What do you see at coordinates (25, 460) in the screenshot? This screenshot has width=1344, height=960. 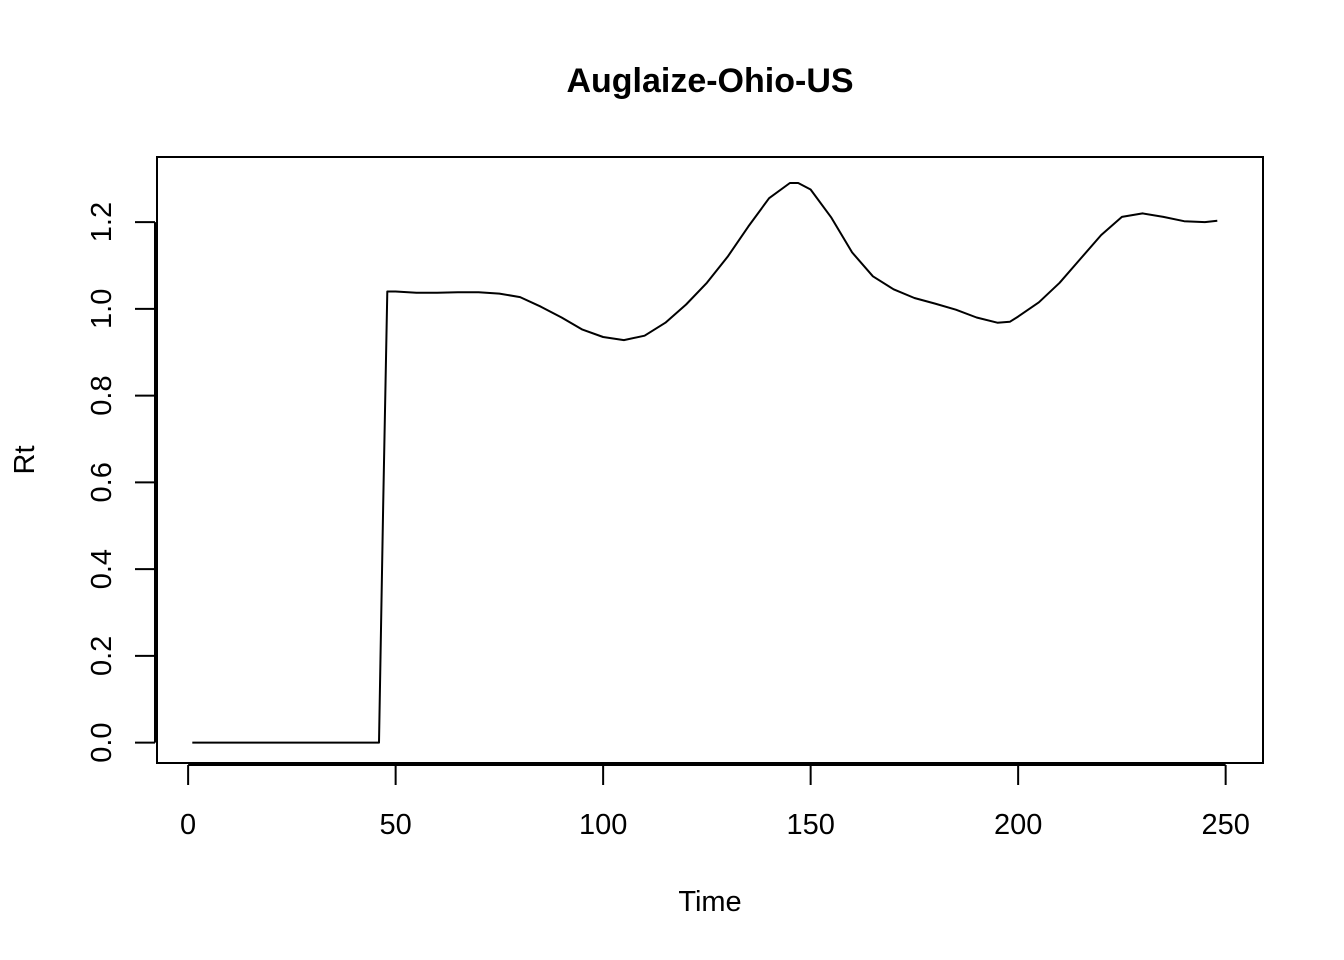 I see `y-axis-label: Rt` at bounding box center [25, 460].